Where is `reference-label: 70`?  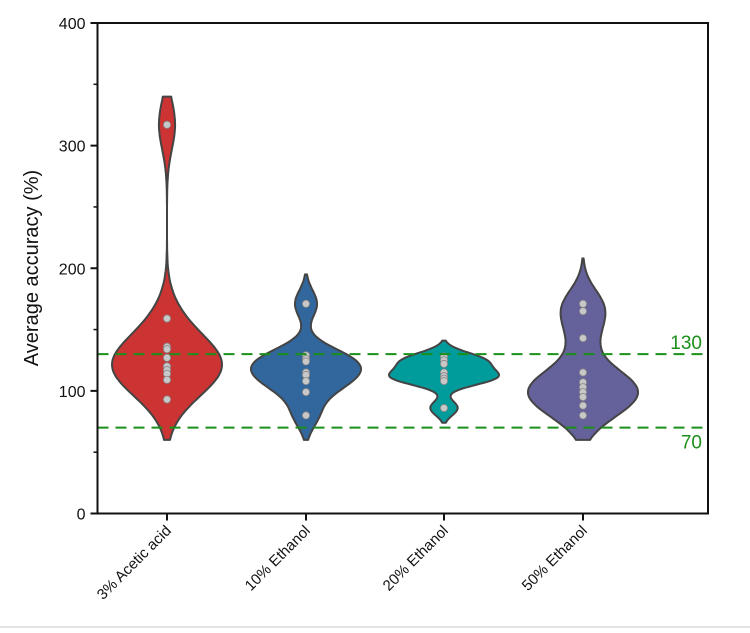
reference-label: 70 is located at coordinates (691, 443).